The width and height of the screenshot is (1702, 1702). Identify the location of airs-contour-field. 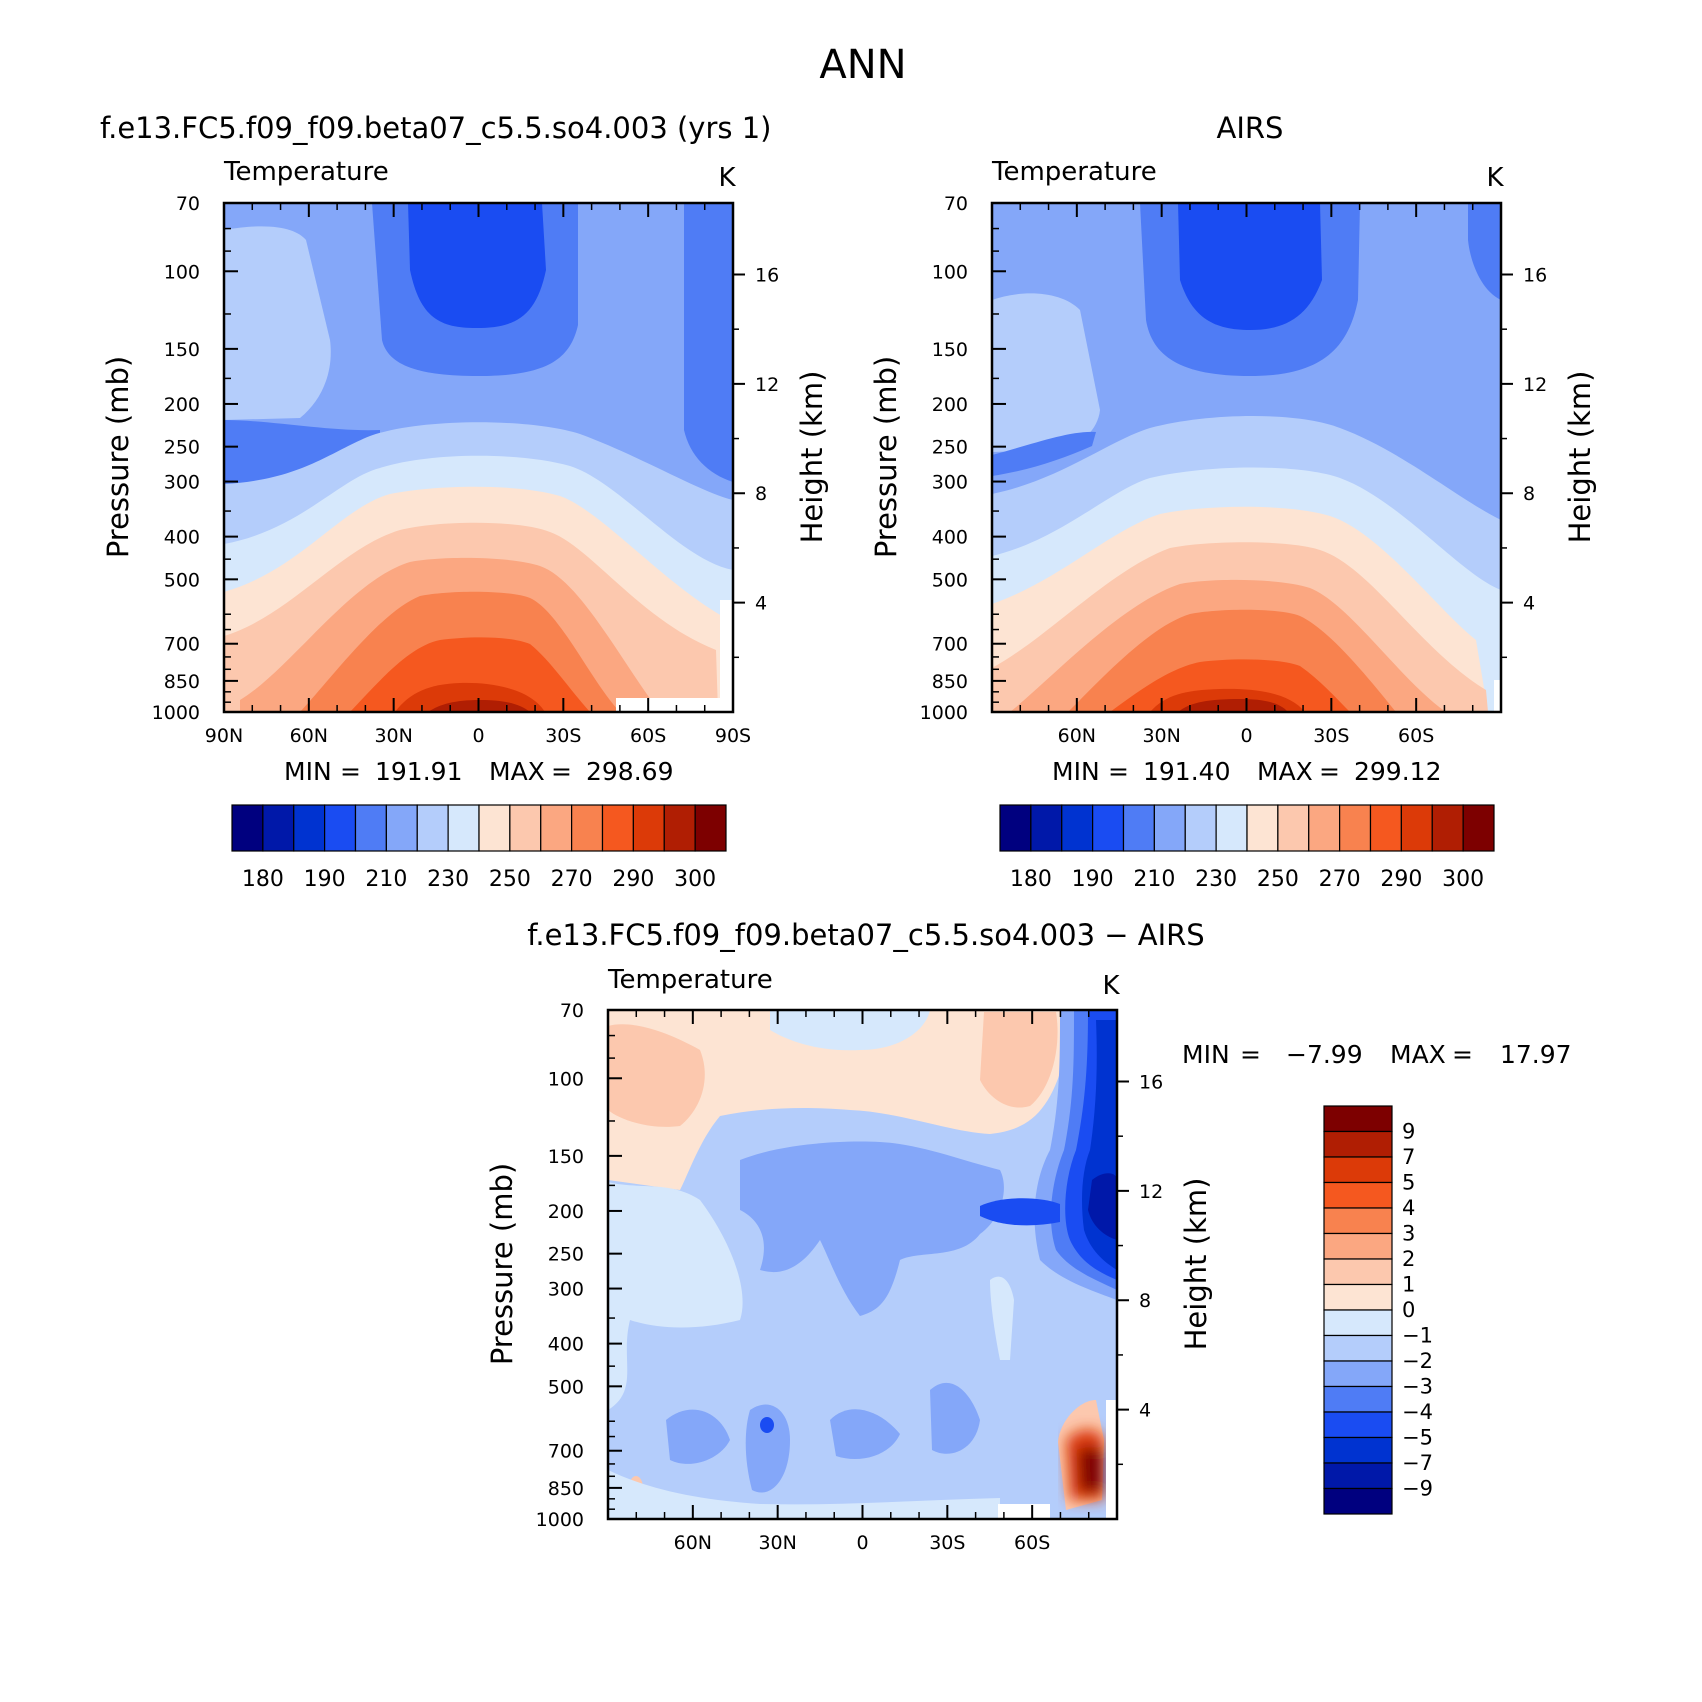
(1246, 457).